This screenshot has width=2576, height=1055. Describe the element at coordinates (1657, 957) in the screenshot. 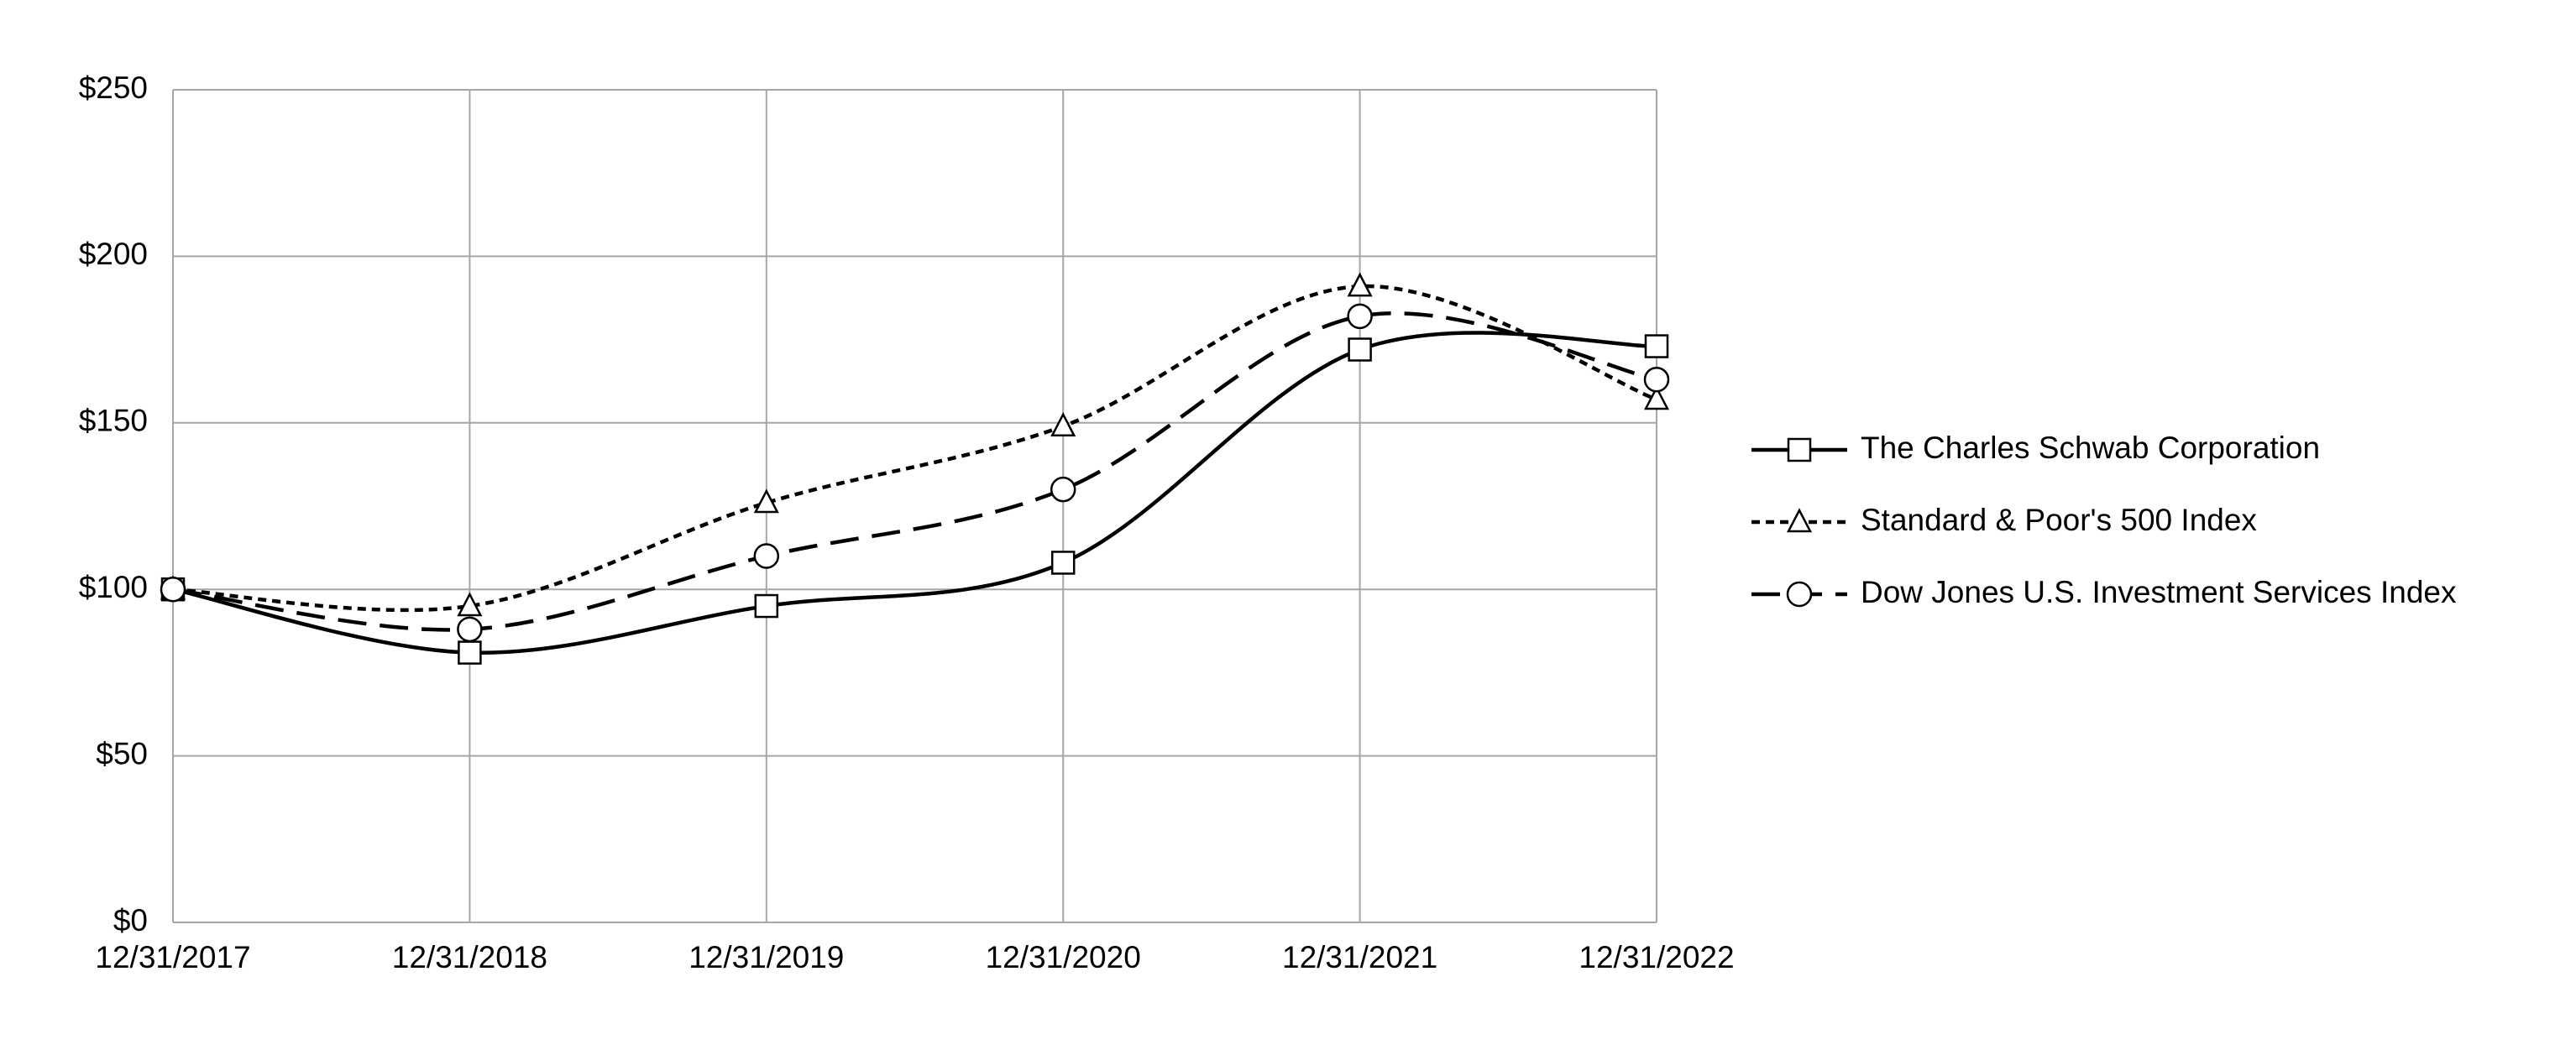

I see `x-tick-label: 12/31/2022` at that location.